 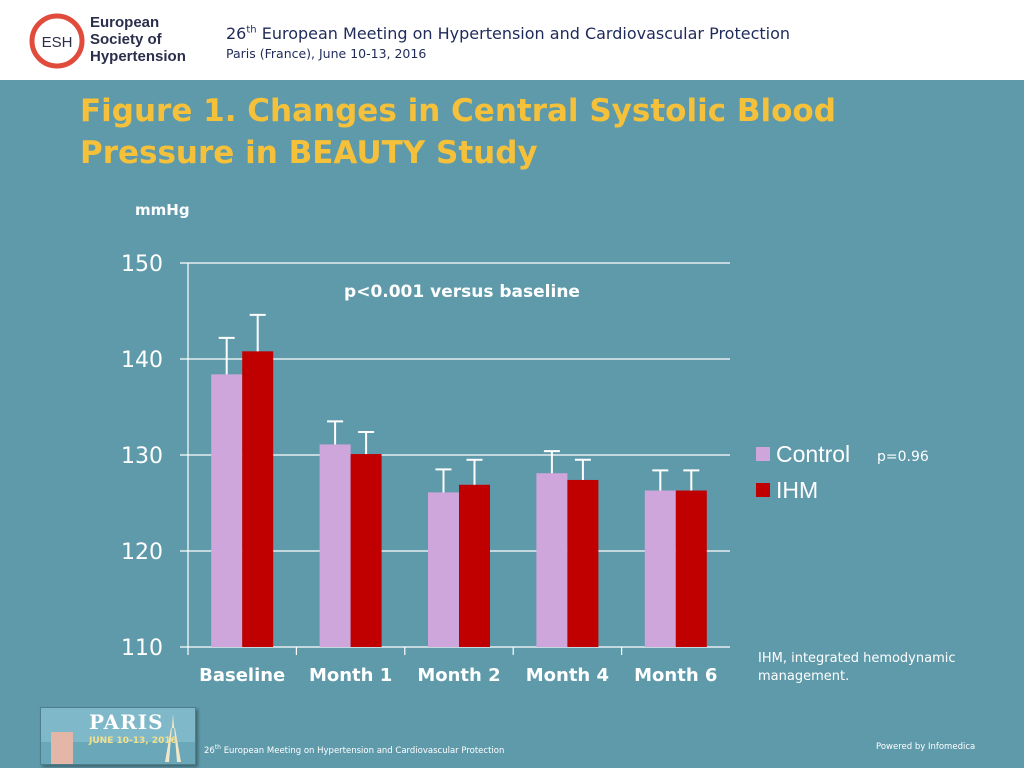 I want to click on x-tick-label-0: Baseline, so click(x=242, y=675).